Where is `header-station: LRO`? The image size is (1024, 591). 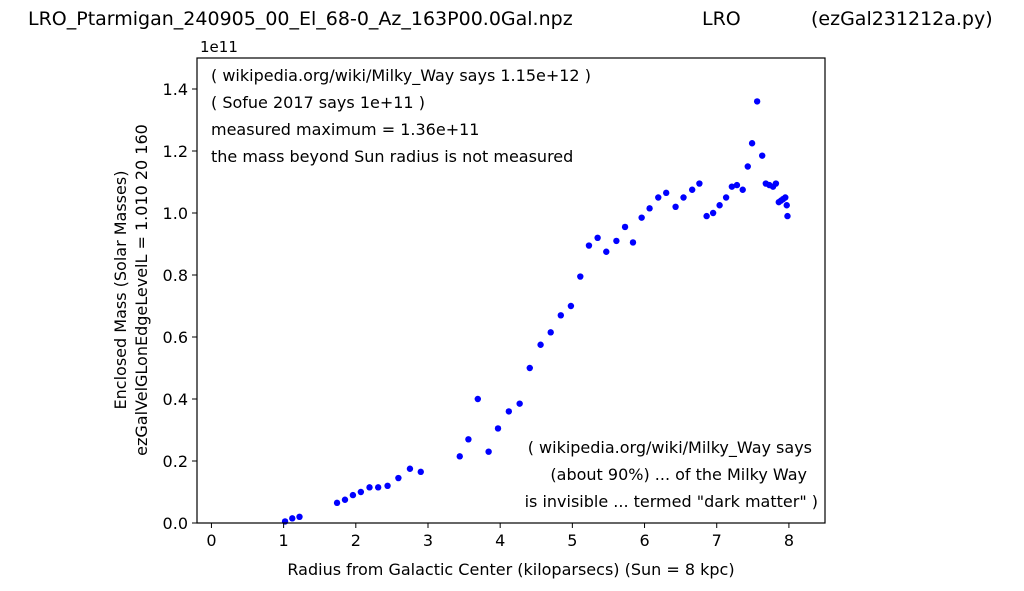
header-station: LRO is located at coordinates (721, 19).